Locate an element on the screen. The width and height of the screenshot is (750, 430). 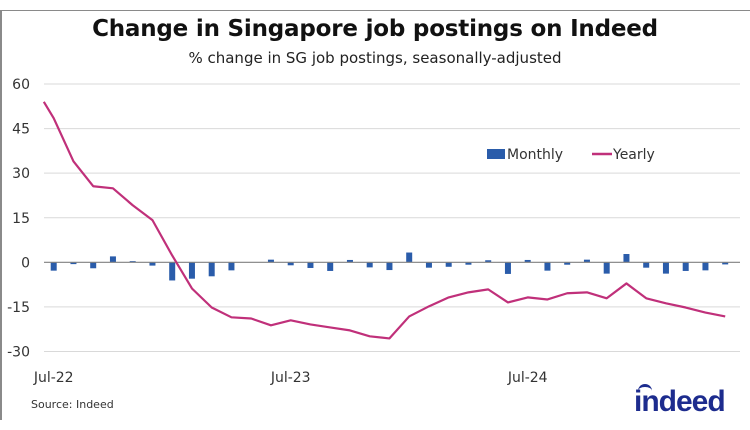
y-tick-label: 60 is located at coordinates (21, 85).